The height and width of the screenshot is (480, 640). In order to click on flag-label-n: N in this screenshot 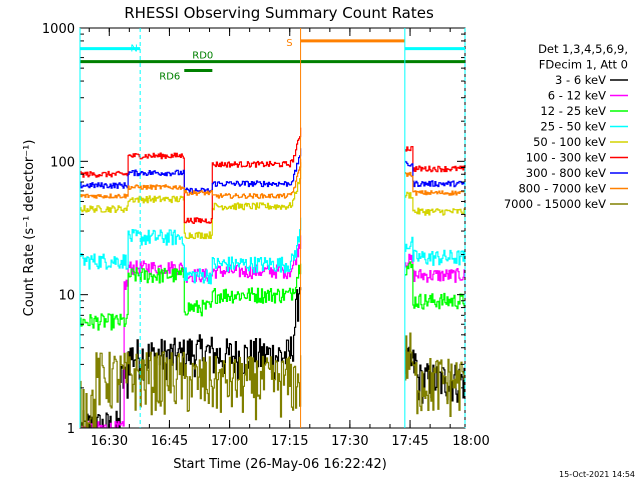, I will do `click(133, 49)`.